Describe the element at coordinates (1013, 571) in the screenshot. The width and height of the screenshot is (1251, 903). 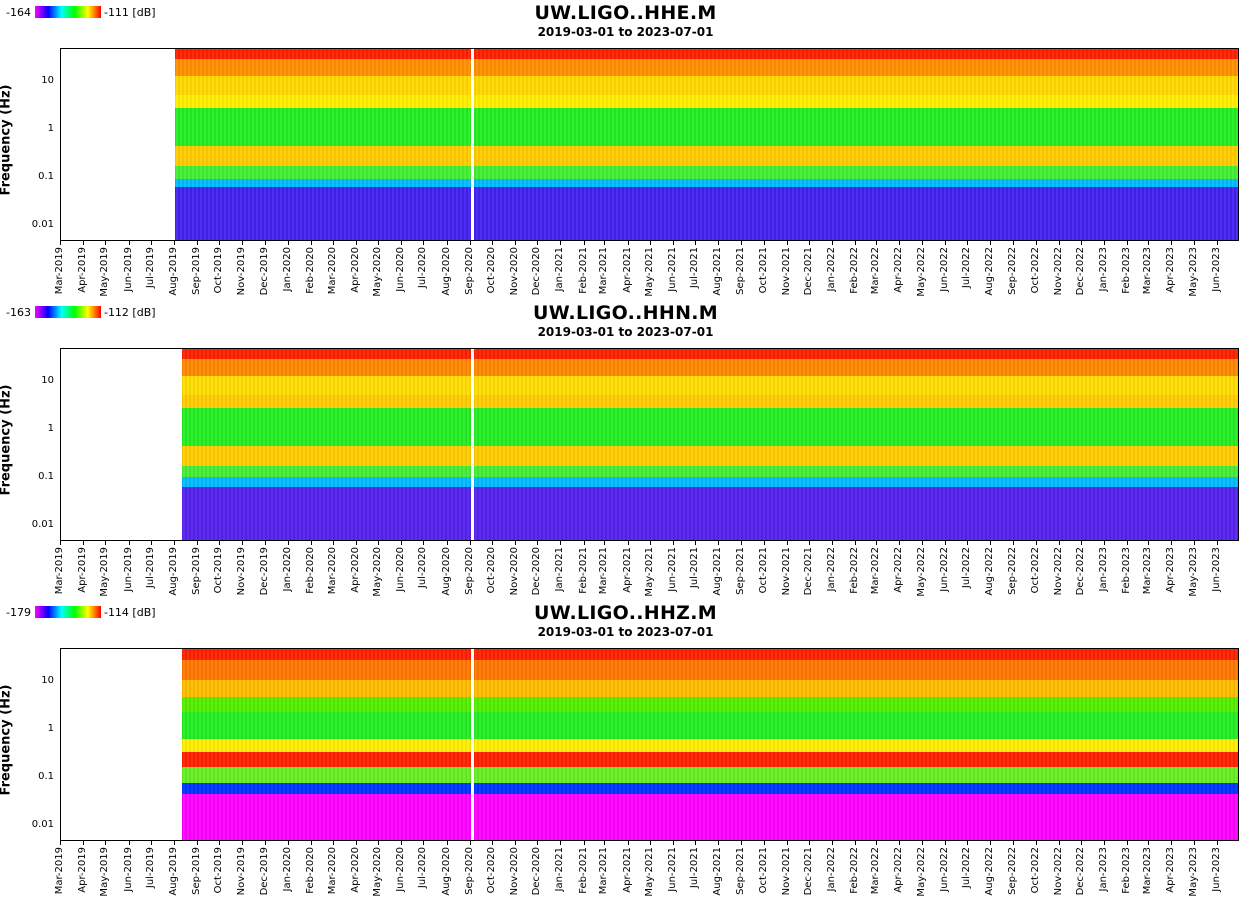
I see `x-tick-label: Sep-2022` at that location.